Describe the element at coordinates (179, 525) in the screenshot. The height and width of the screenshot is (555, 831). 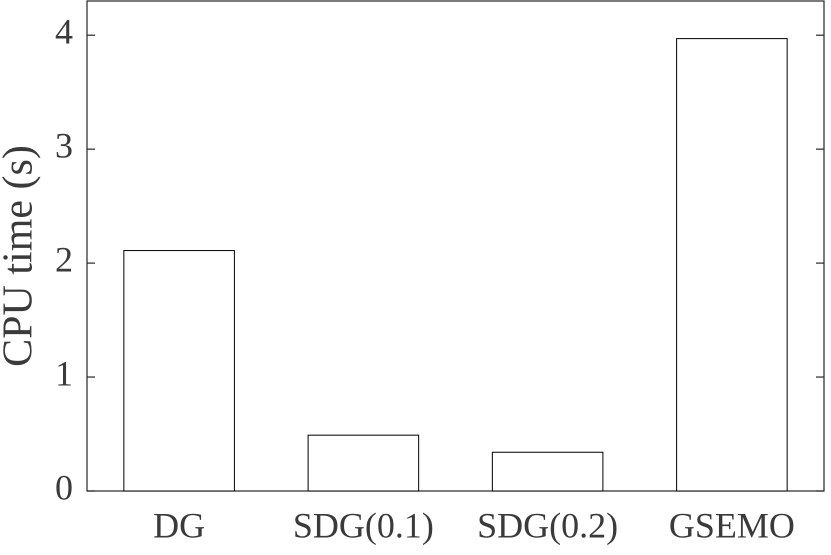
I see `x-tick-label: DG` at that location.